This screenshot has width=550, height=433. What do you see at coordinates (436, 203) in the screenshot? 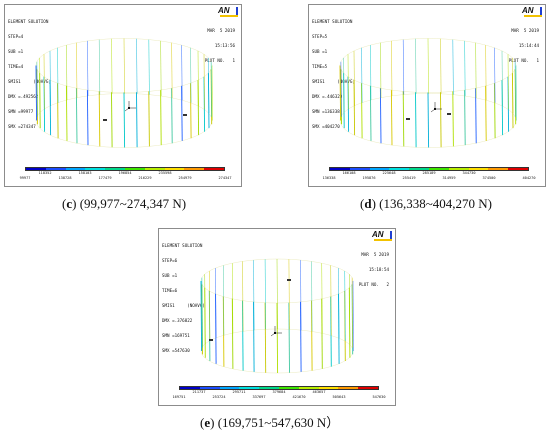
I see `caption-range: (136,338~404,270 N)` at bounding box center [436, 203].